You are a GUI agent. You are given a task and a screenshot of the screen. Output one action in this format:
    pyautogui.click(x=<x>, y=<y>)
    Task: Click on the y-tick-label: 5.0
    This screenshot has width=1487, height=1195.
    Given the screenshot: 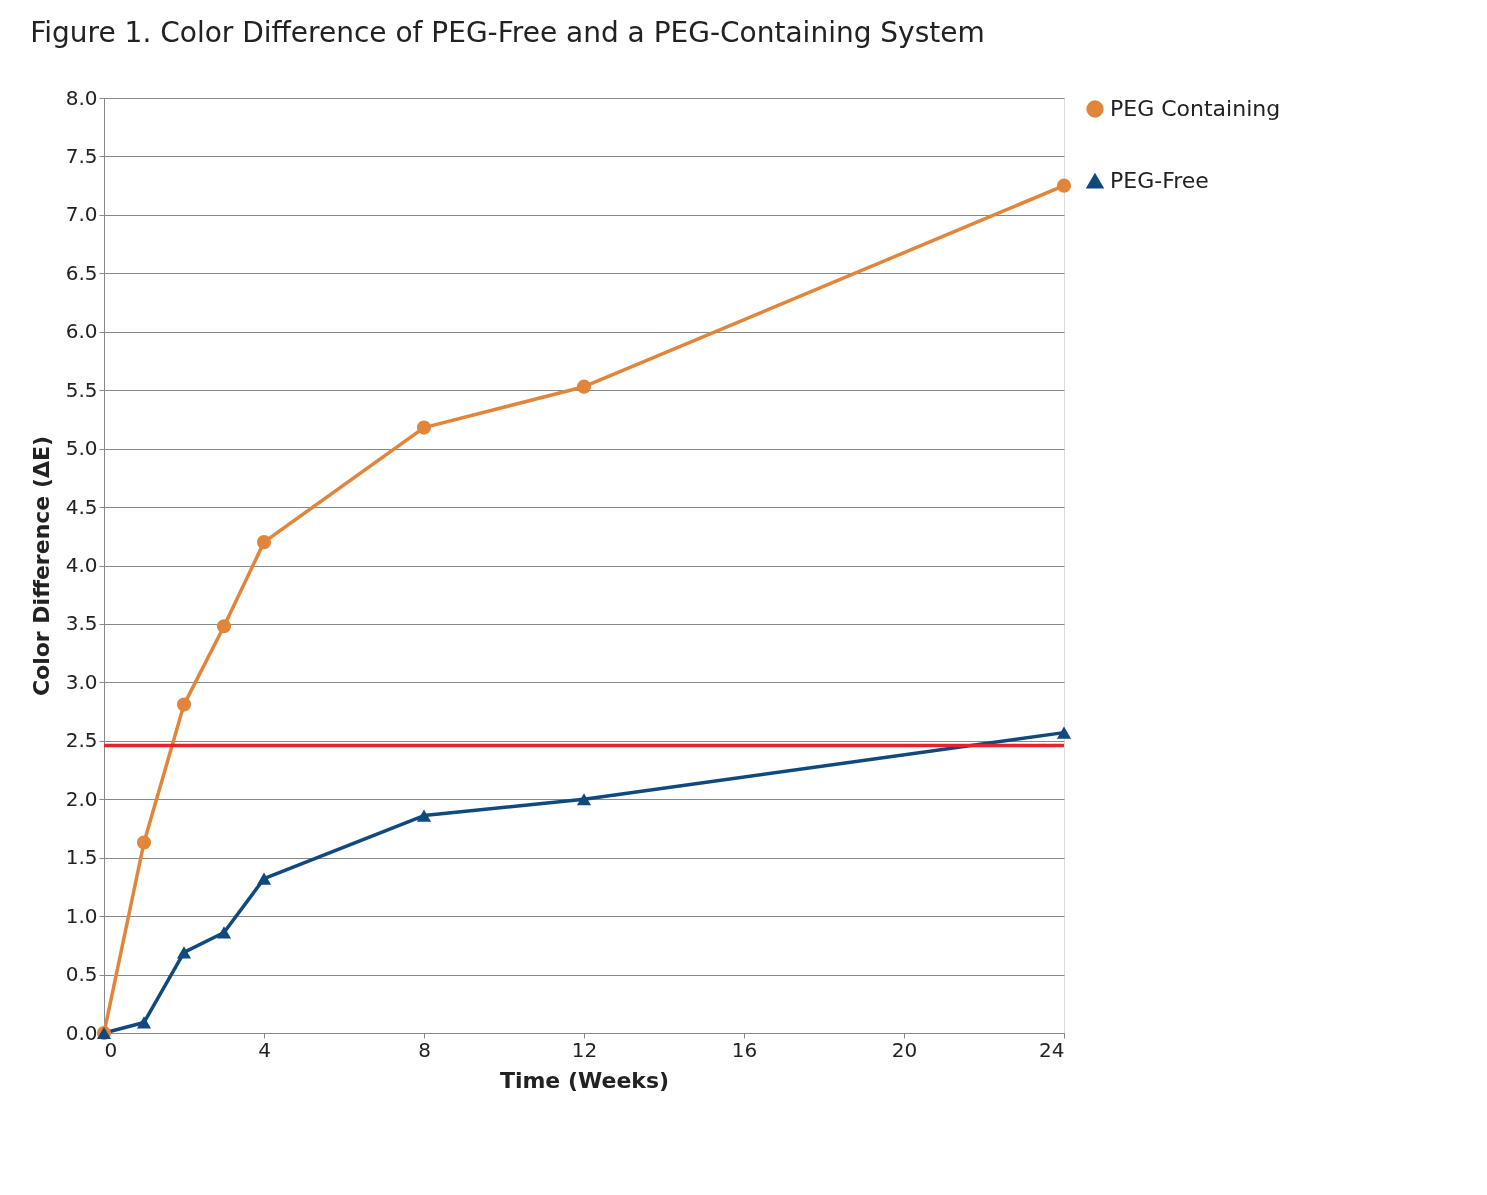 What is the action you would take?
    pyautogui.click(x=81, y=448)
    